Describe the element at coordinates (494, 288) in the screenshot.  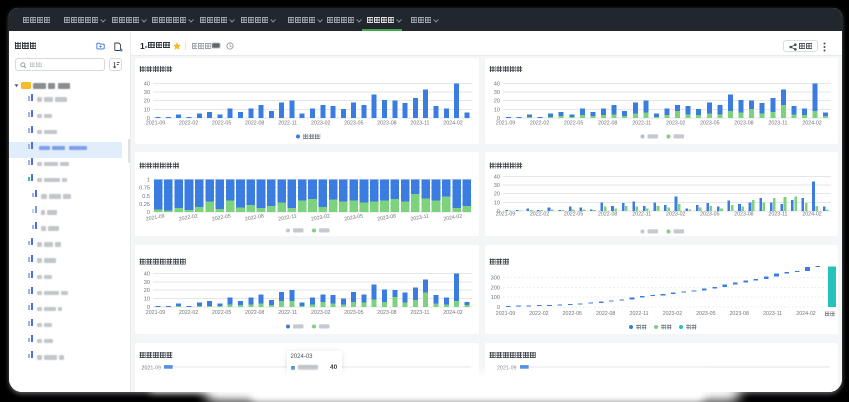
I see `svg-text: 200` at that location.